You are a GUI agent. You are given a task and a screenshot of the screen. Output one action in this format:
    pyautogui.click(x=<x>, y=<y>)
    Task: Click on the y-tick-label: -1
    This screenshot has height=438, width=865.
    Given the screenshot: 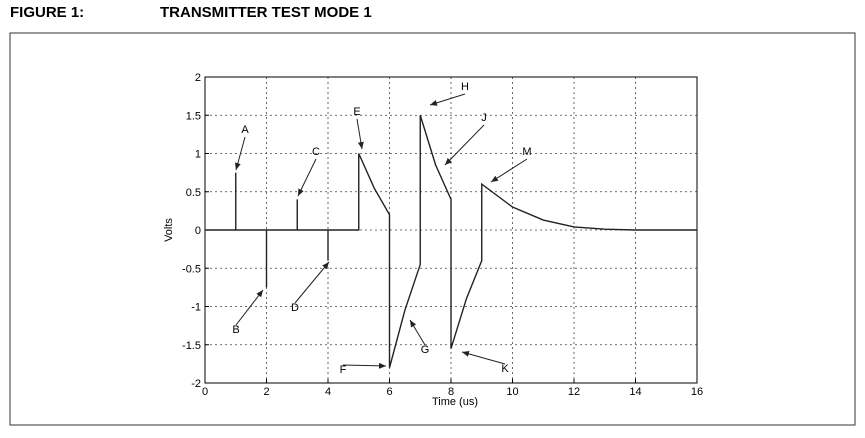 What is the action you would take?
    pyautogui.click(x=196, y=308)
    